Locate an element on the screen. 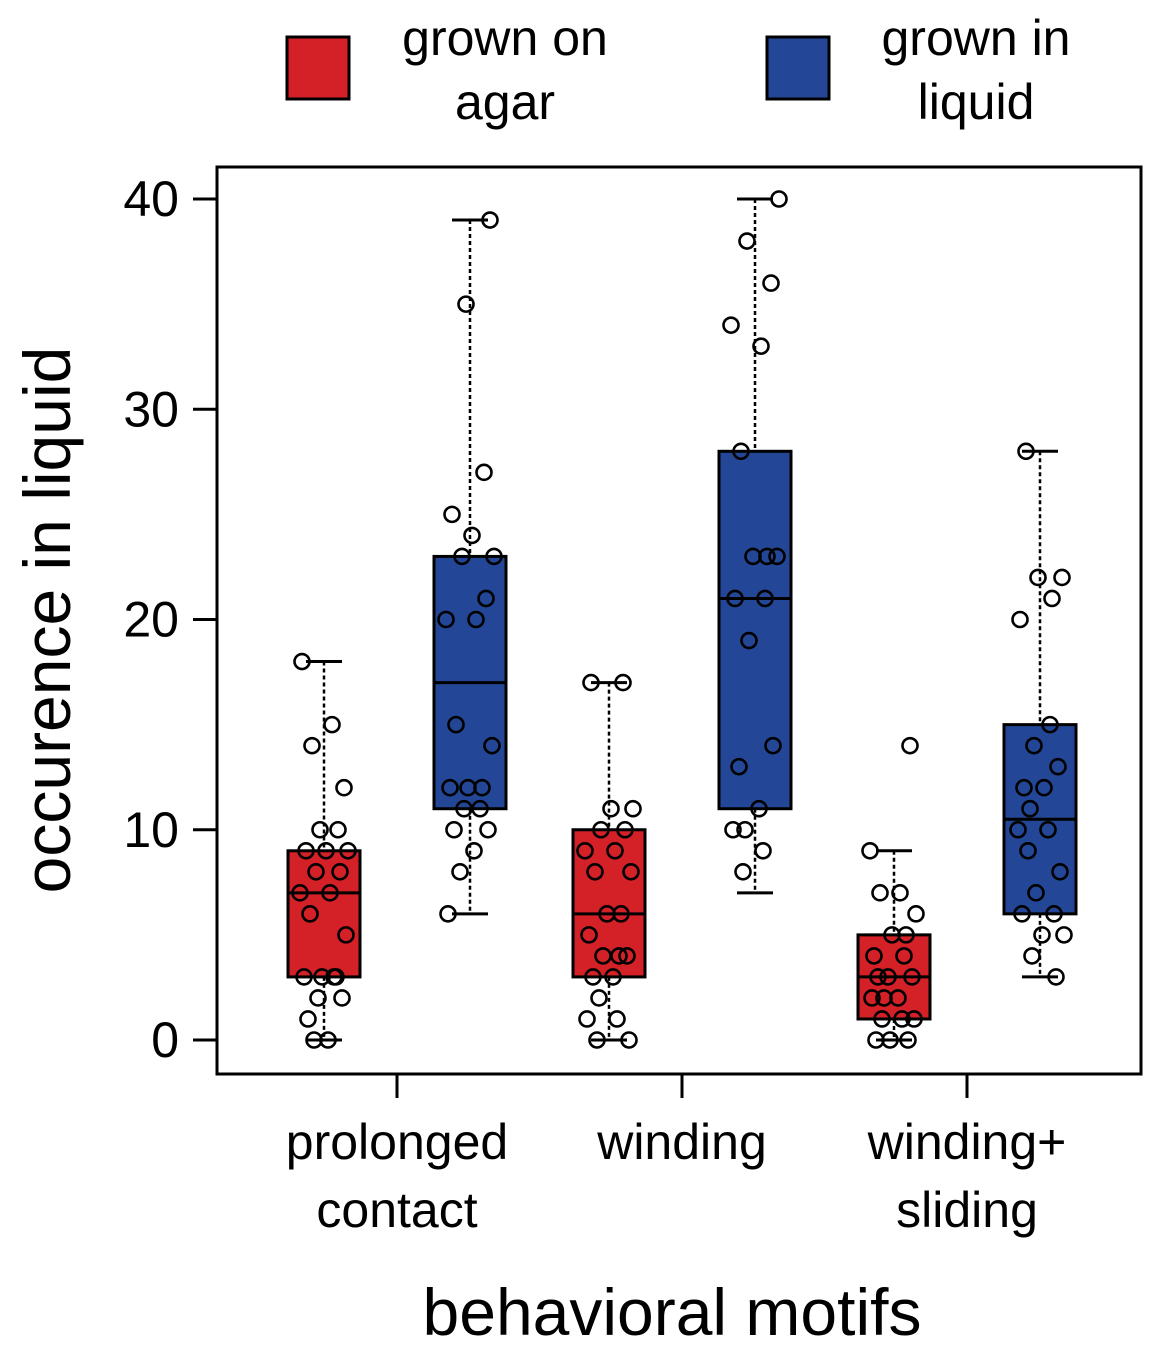  x-tick-label: prolonged is located at coordinates (397, 1142).